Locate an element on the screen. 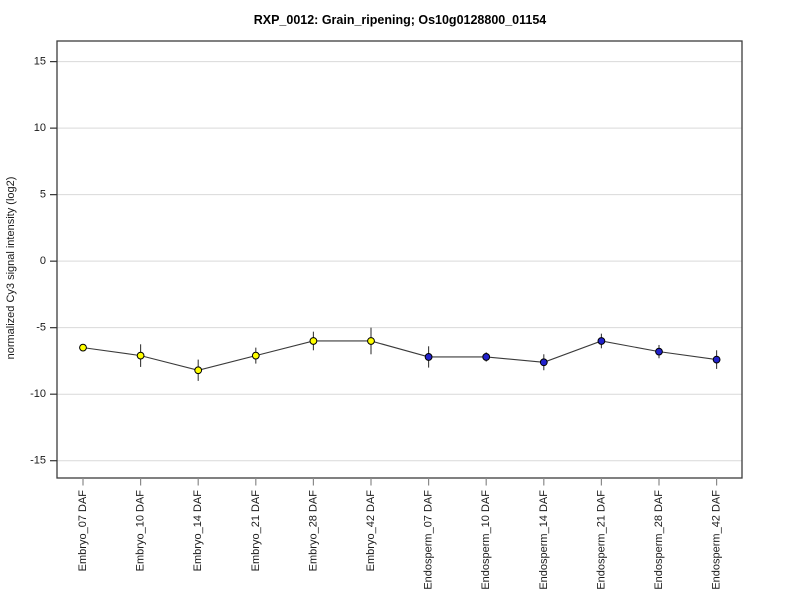  y-tick-label: -5 is located at coordinates (41, 328).